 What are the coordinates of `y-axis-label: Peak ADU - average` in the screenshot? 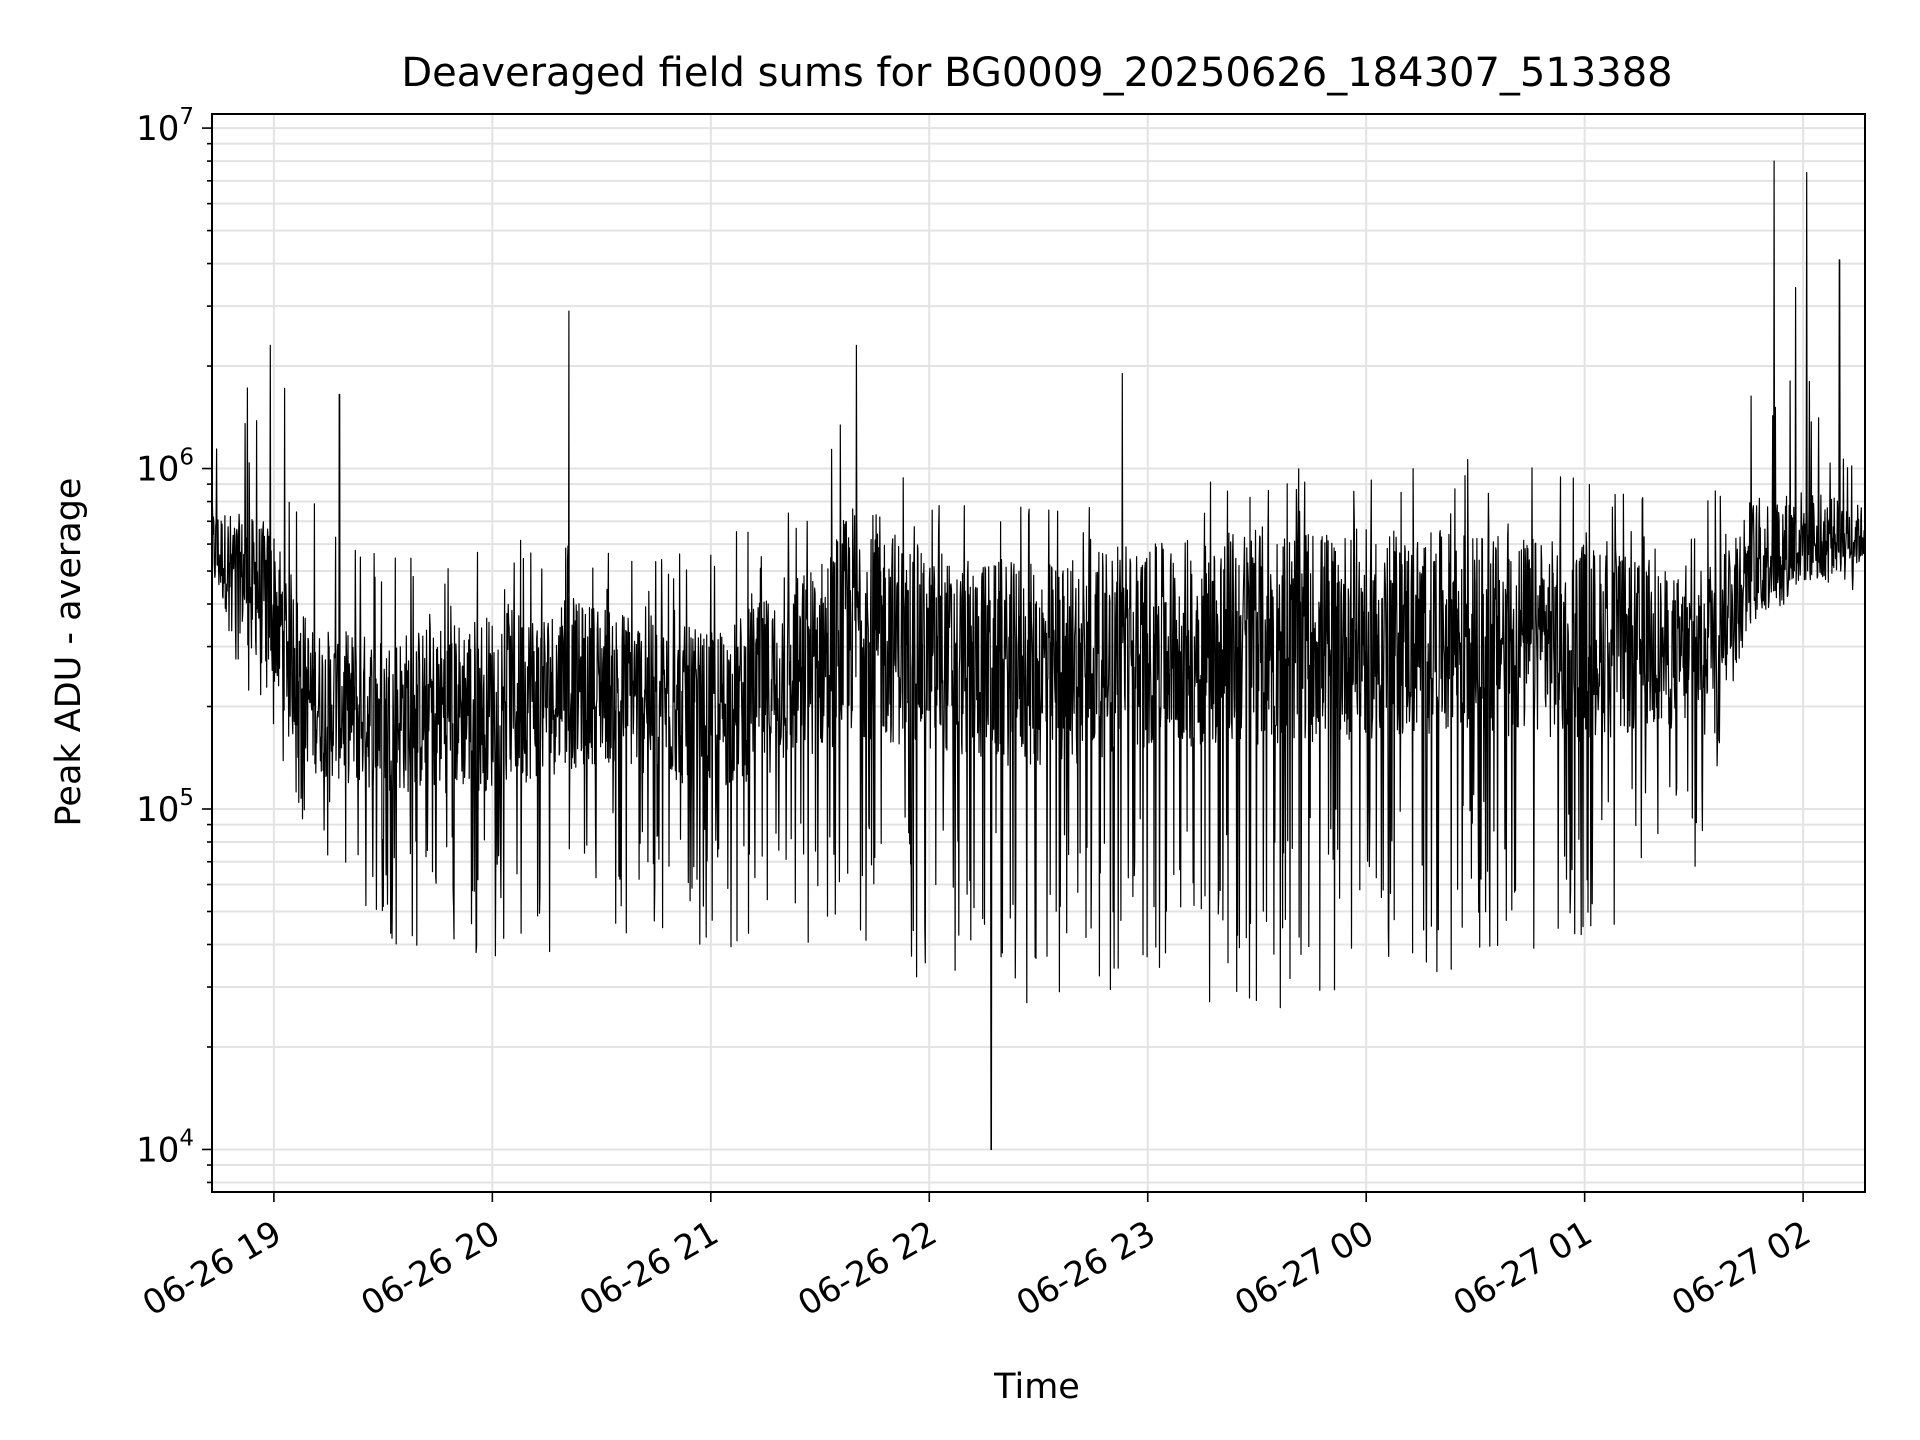 It's located at (69, 652).